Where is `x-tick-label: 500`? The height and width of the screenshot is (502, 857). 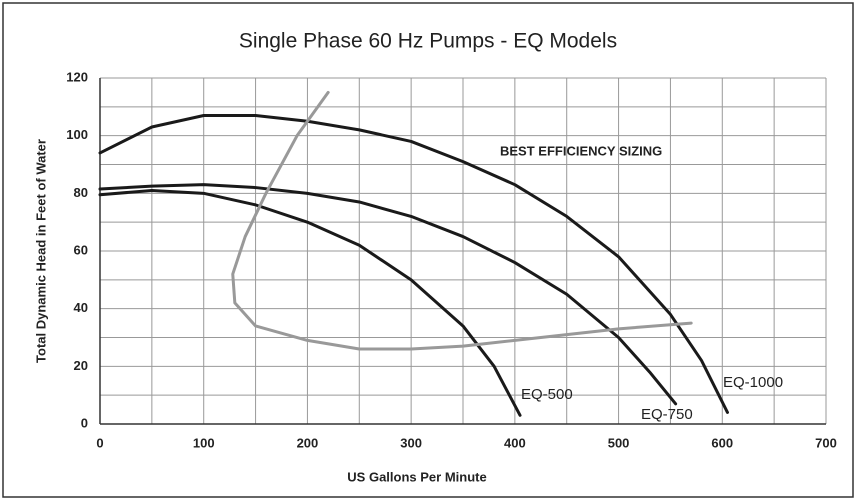
x-tick-label: 500 is located at coordinates (619, 442).